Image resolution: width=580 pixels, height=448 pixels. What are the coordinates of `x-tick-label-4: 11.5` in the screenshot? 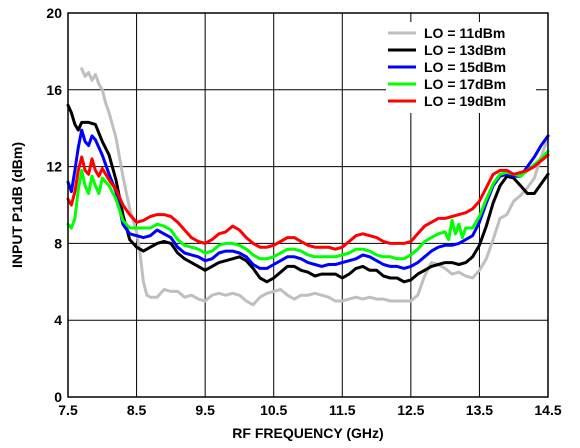 It's located at (342, 410).